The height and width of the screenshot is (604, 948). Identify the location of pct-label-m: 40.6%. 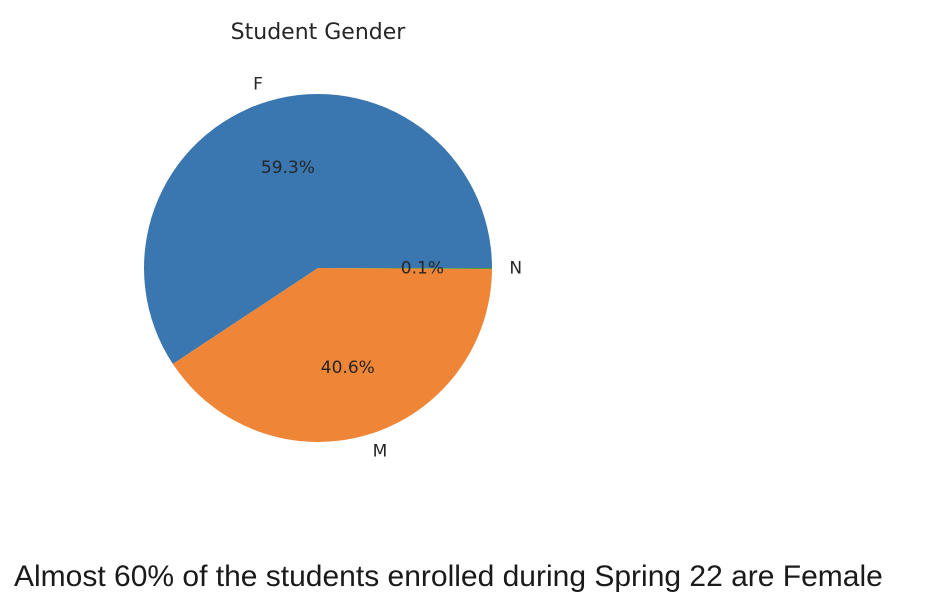
(348, 368).